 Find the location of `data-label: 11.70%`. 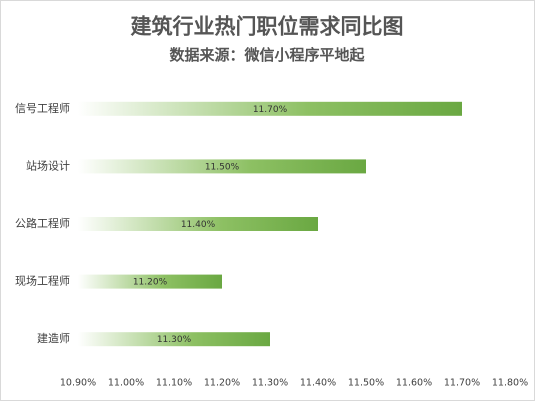

data-label: 11.70% is located at coordinates (270, 110).